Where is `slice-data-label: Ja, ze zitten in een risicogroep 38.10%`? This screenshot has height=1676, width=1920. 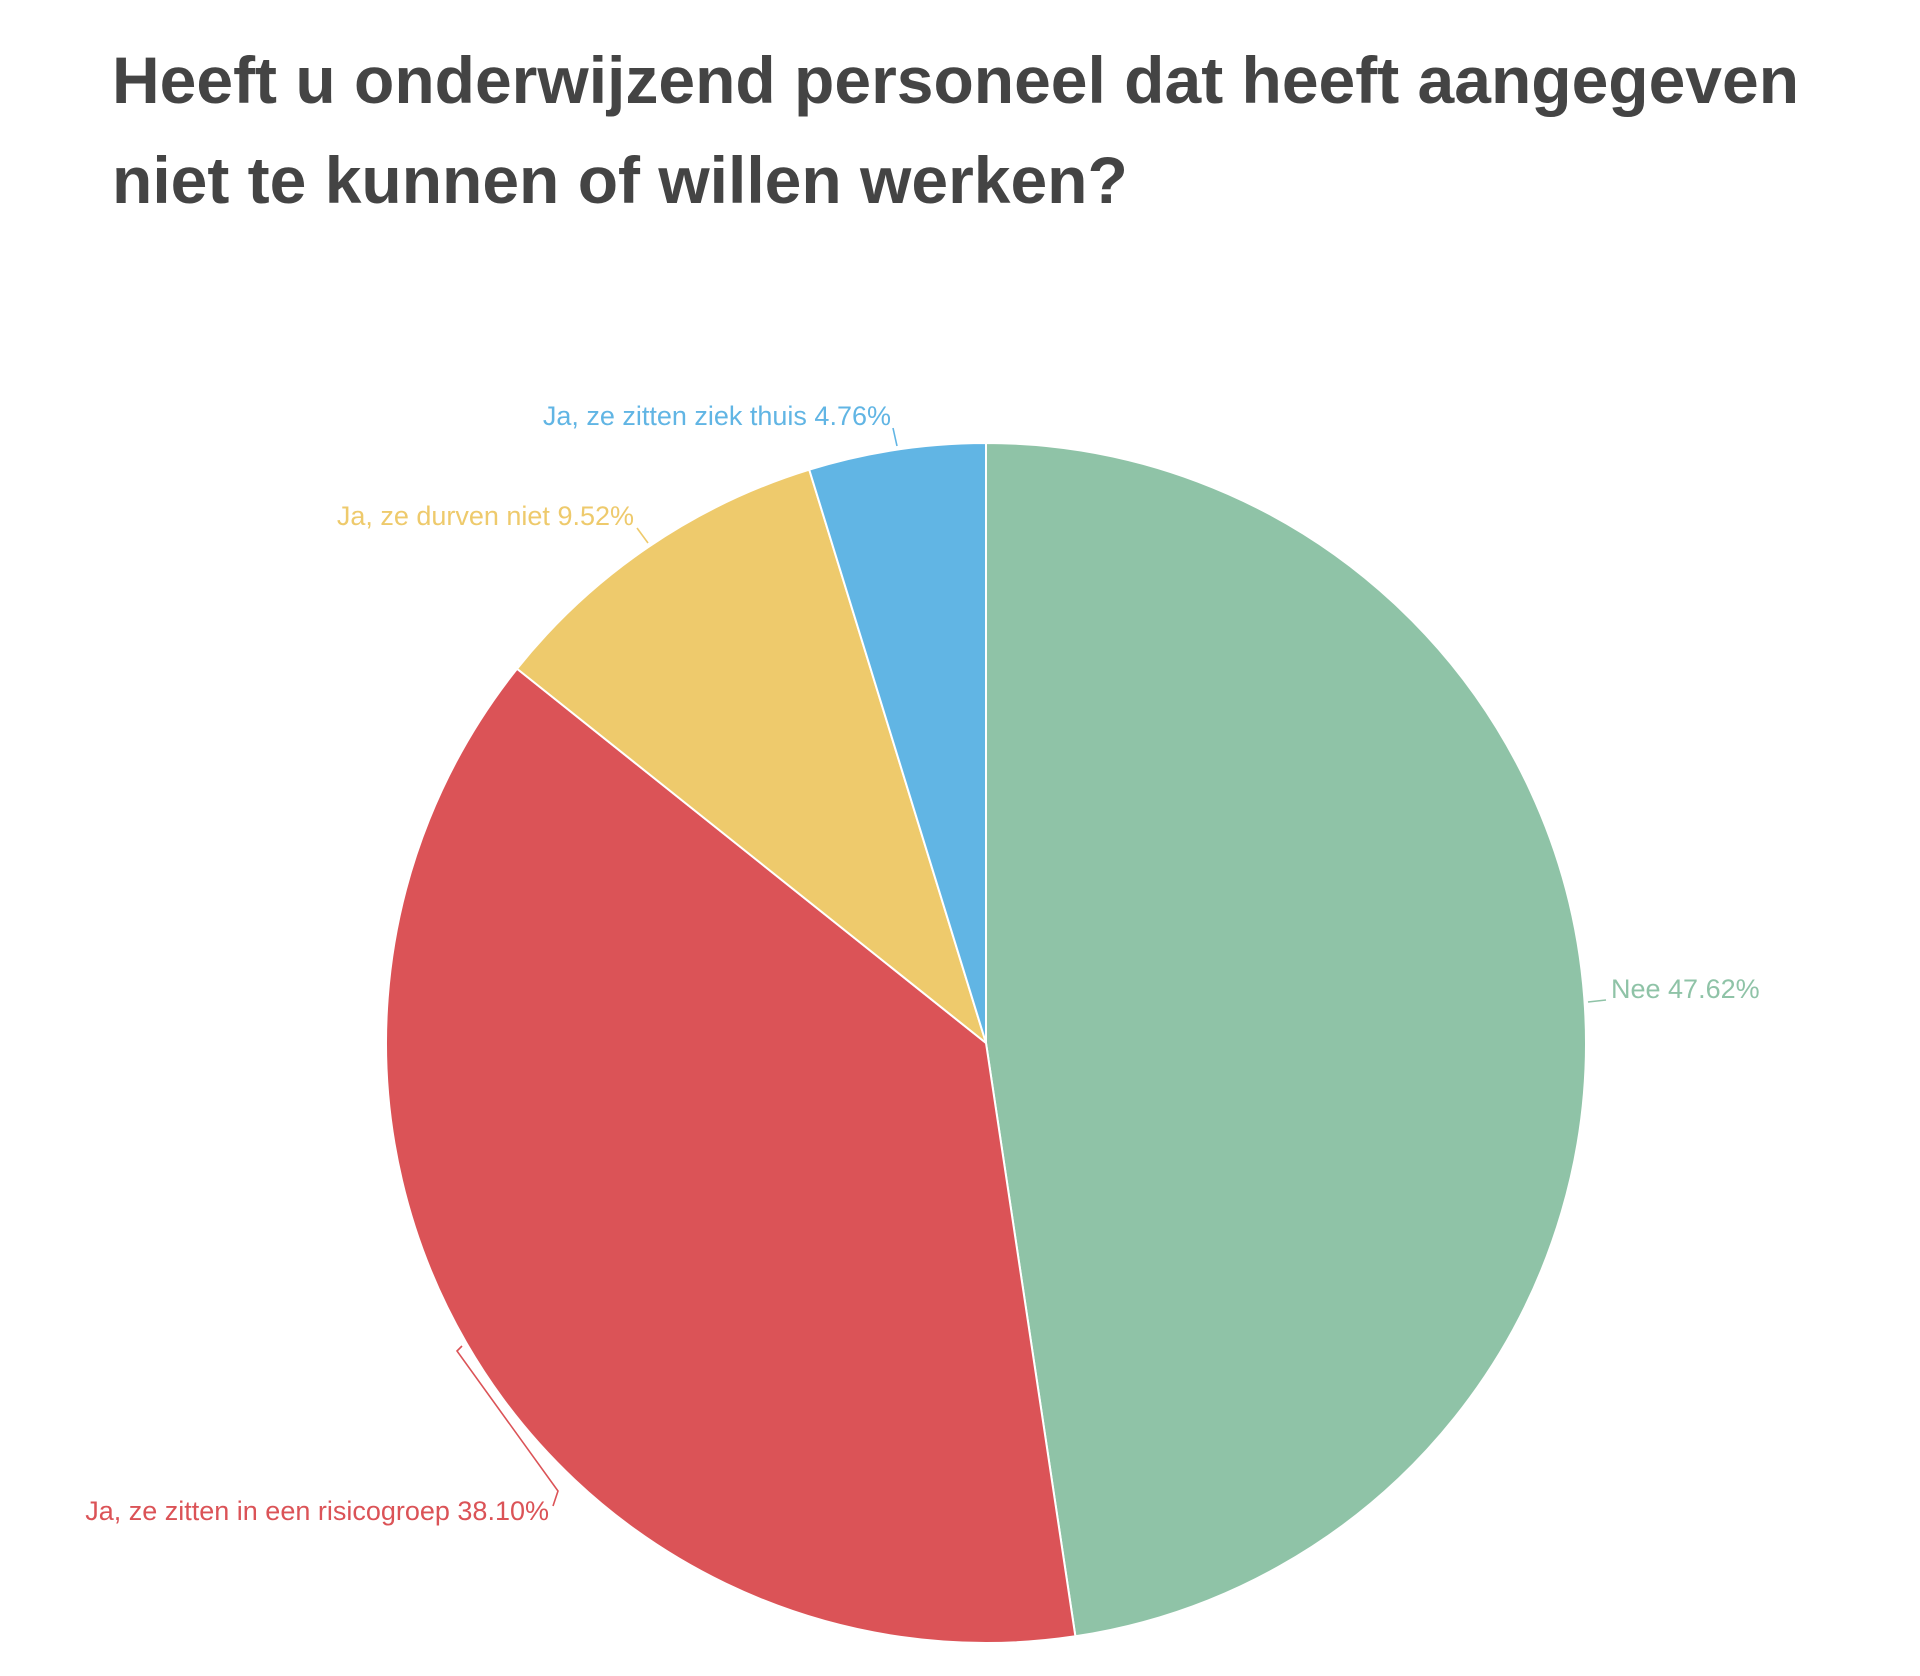 slice-data-label: Ja, ze zitten in een risicogroep 38.10% is located at coordinates (317, 1511).